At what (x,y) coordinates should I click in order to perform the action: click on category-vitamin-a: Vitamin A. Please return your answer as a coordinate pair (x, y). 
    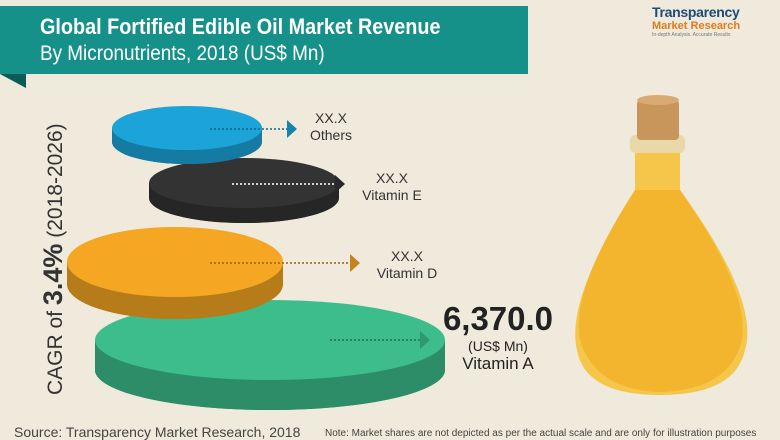
    Looking at the image, I should click on (498, 363).